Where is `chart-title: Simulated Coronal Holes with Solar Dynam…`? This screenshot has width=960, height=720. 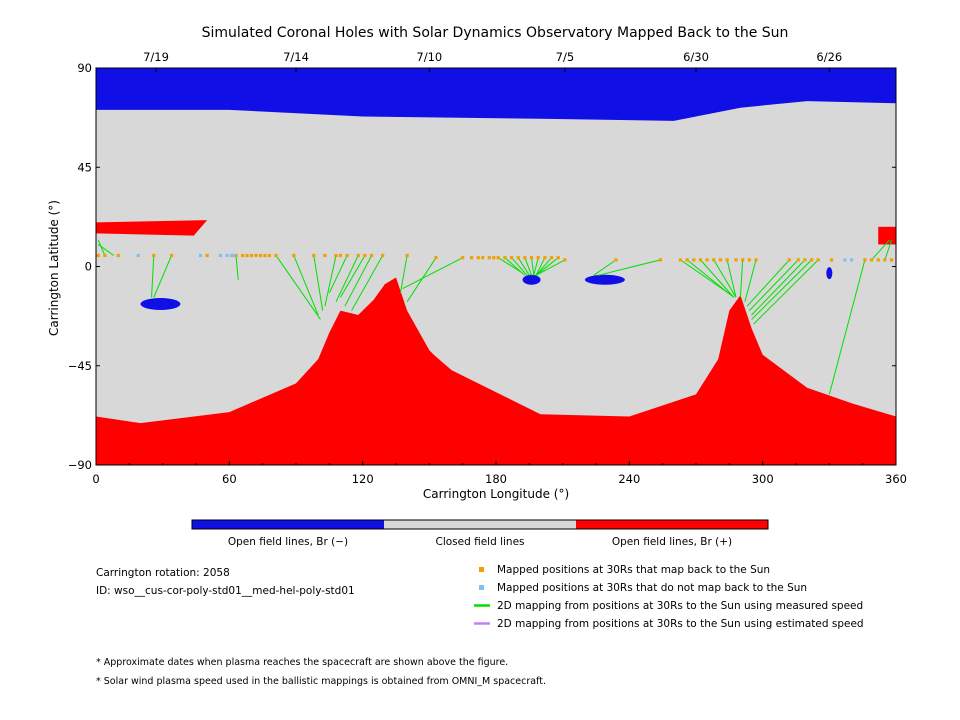 chart-title: Simulated Coronal Holes with Solar Dynam… is located at coordinates (495, 33).